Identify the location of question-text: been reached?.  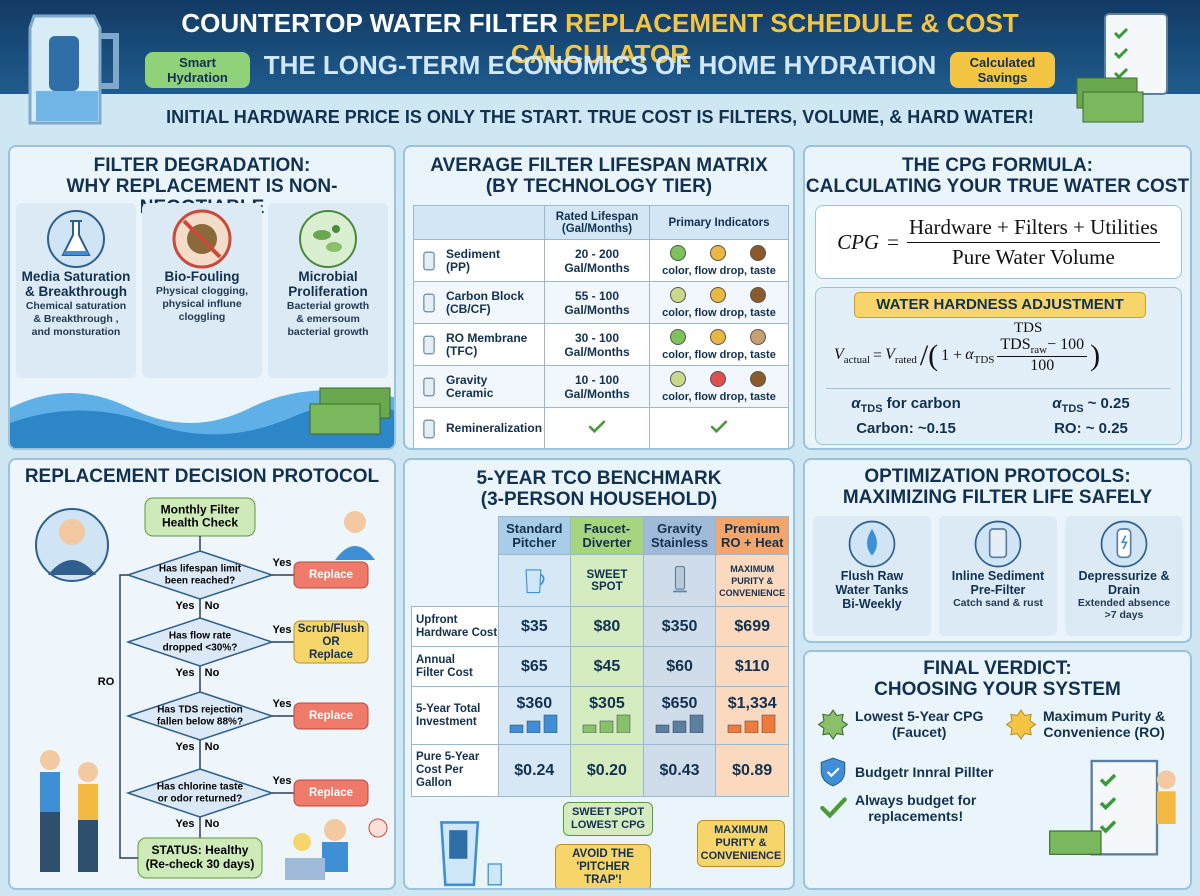
(200, 581).